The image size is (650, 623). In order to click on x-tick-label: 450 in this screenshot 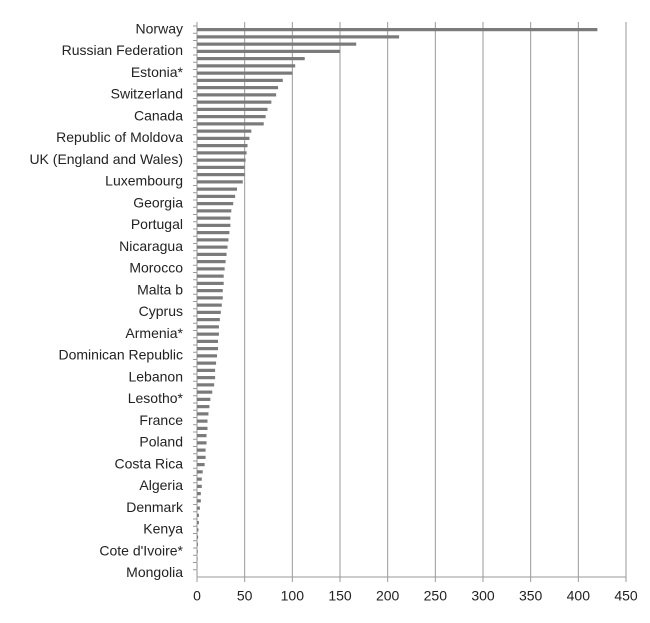, I will do `click(626, 596)`.